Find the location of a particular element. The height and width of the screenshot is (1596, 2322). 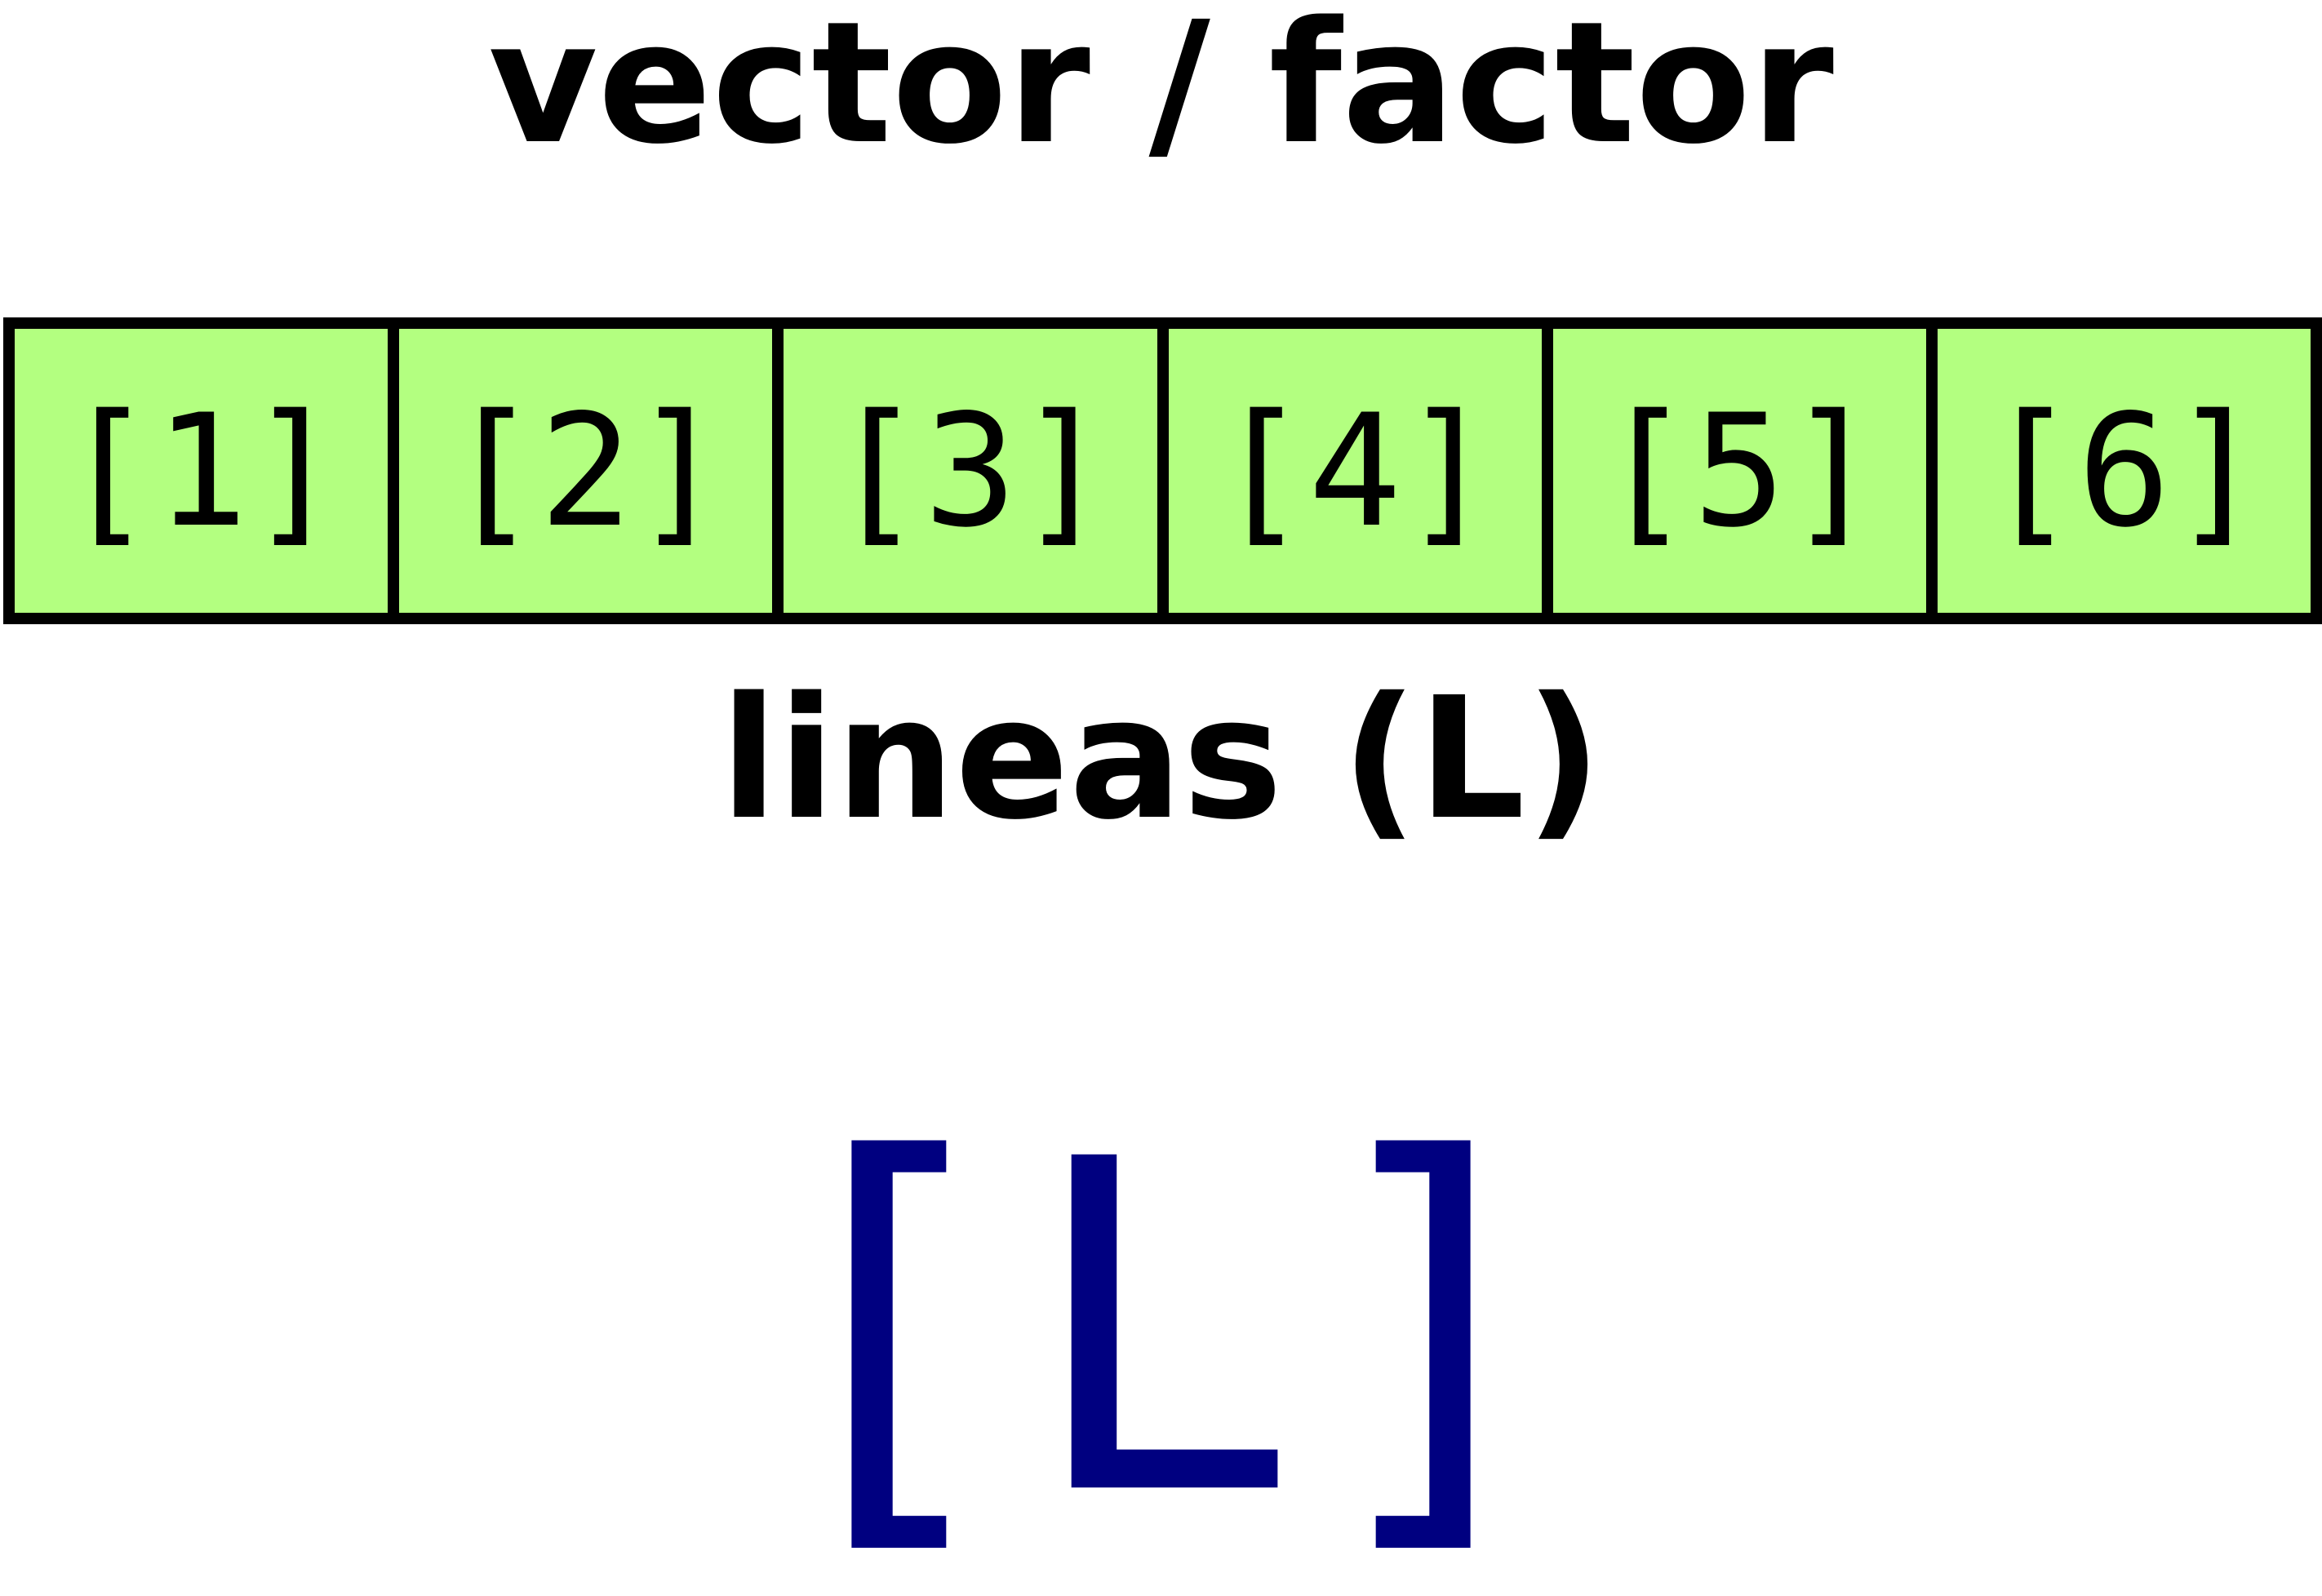

lines-label: lineas (L) is located at coordinates (1161, 759).